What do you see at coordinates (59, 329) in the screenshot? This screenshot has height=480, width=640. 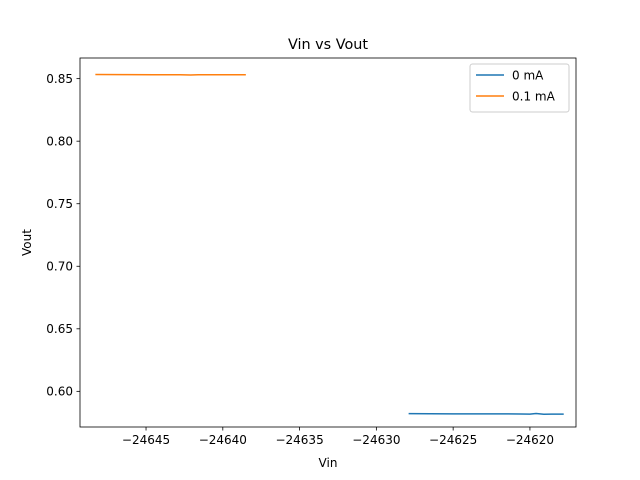 I see `y-tick-label: 0.65` at bounding box center [59, 329].